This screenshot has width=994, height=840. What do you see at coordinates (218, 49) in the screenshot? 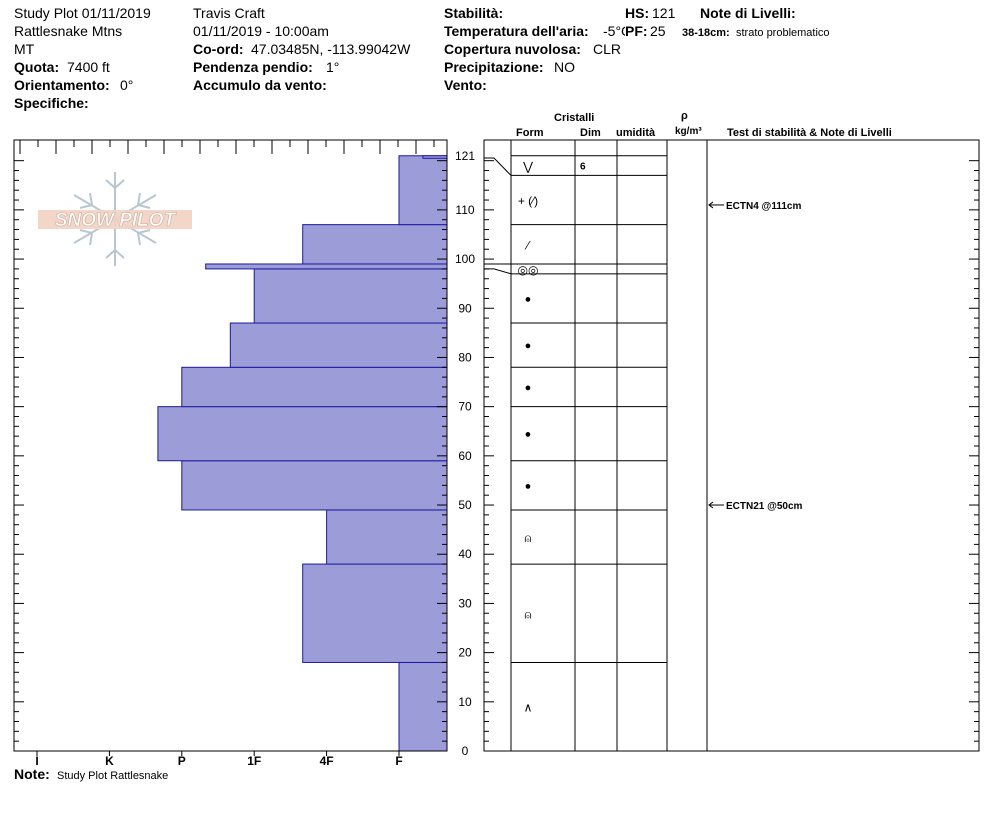
I see `coord-label: Co-ord:` at bounding box center [218, 49].